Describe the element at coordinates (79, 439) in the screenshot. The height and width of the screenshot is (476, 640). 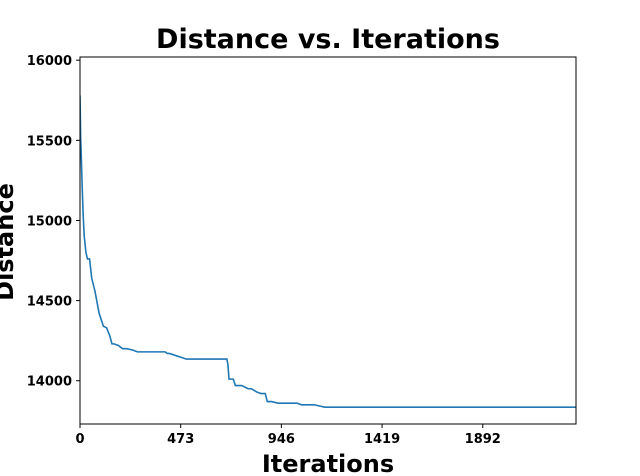
I see `x-tick-label: 0` at that location.